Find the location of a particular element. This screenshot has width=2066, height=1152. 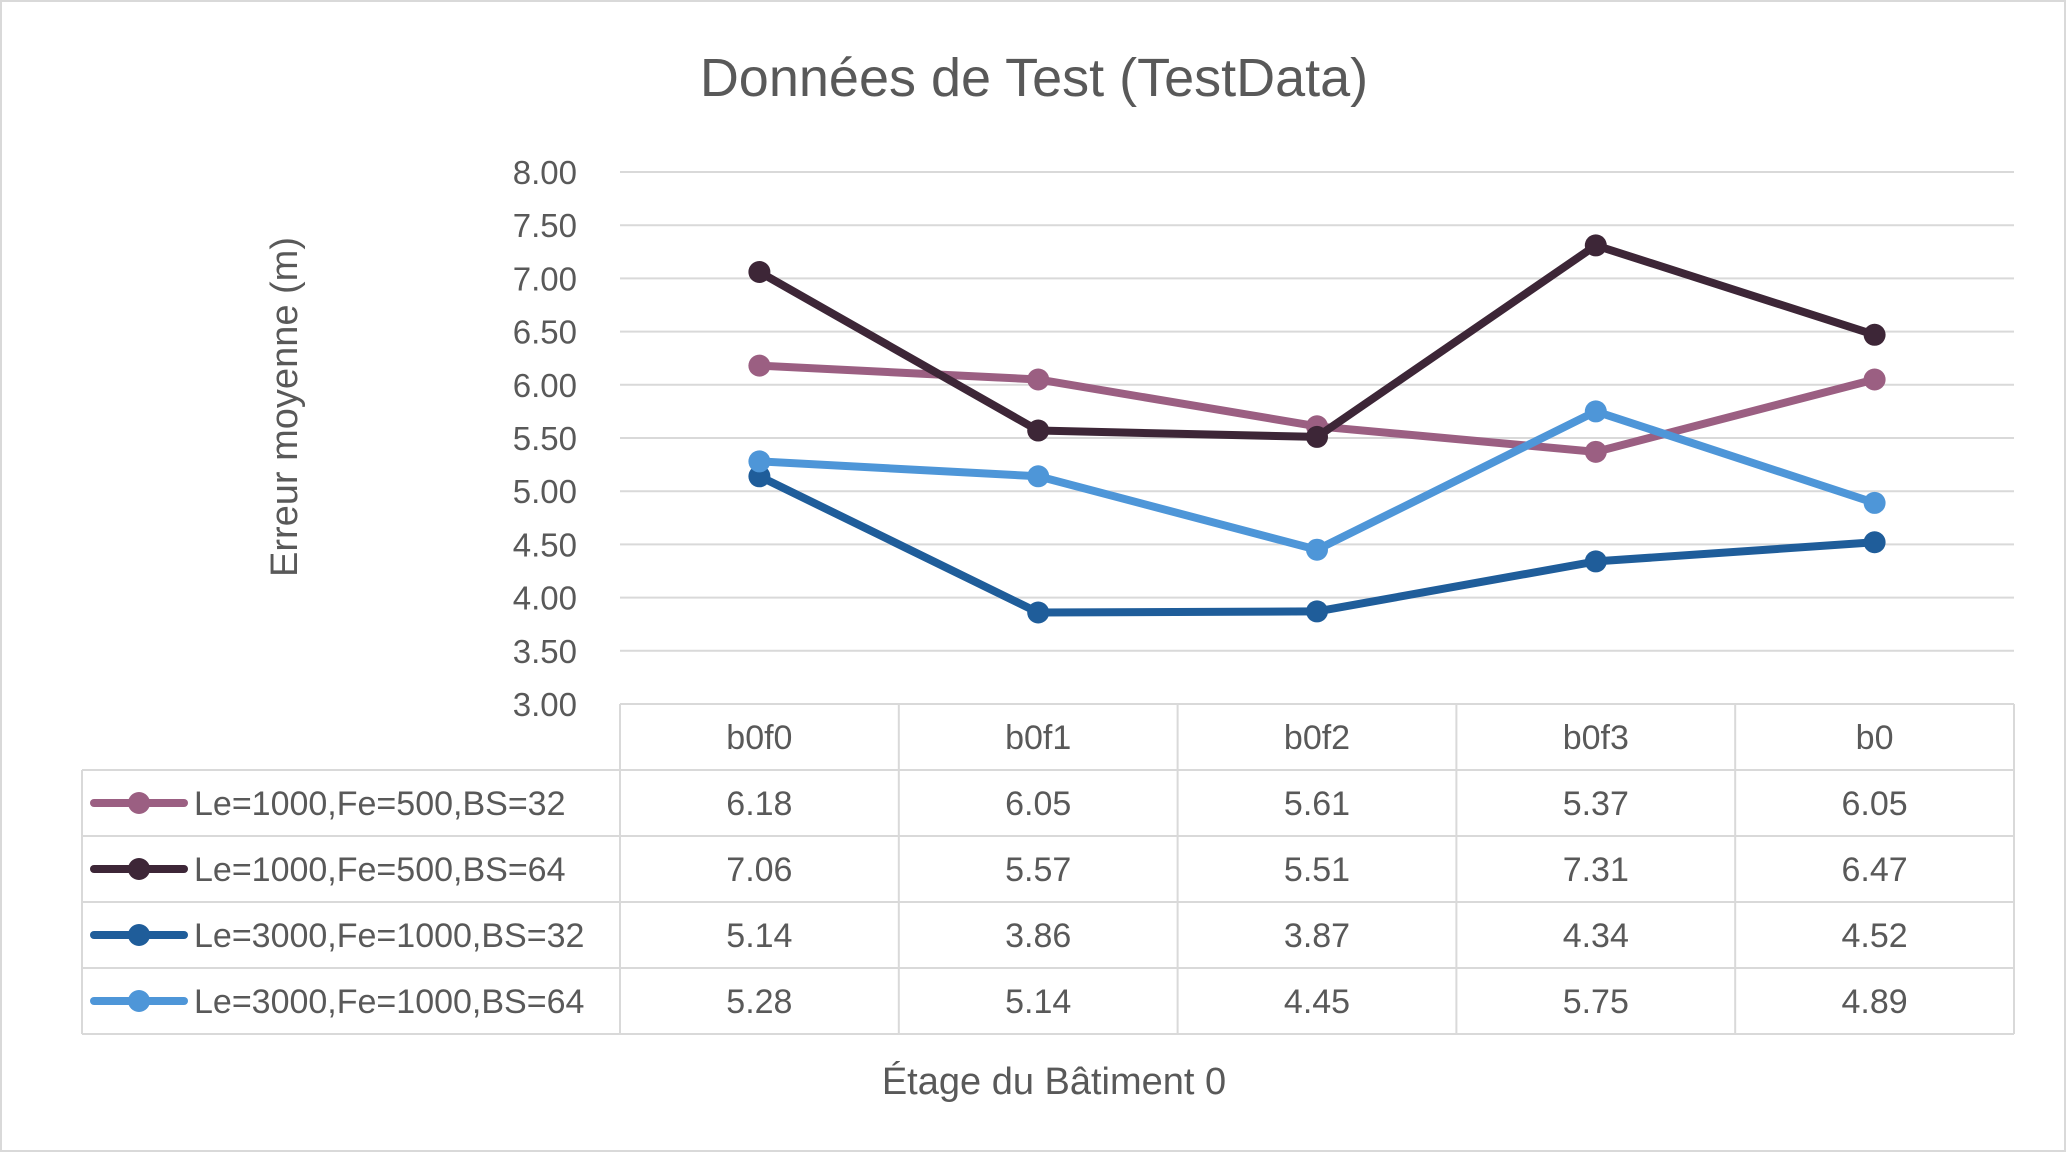

y-tick-label: 8.00 is located at coordinates (545, 172).